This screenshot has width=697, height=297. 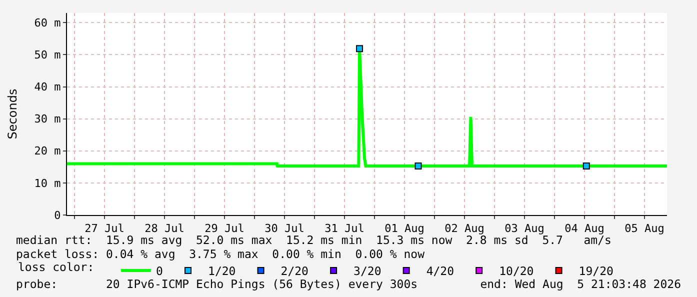 What do you see at coordinates (160, 271) in the screenshot?
I see `legend-label: 0` at bounding box center [160, 271].